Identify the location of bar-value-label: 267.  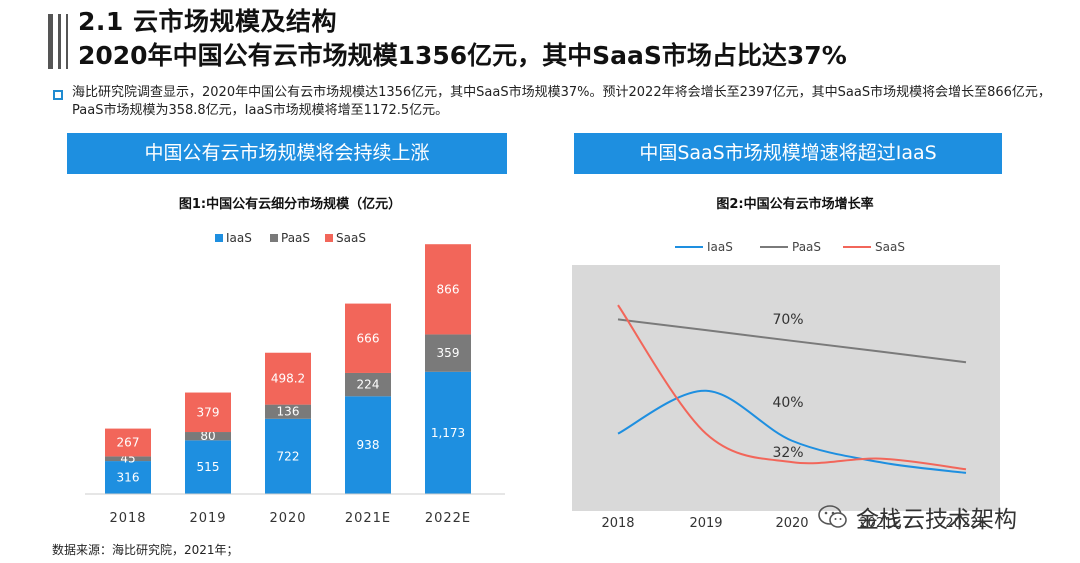
(128, 442).